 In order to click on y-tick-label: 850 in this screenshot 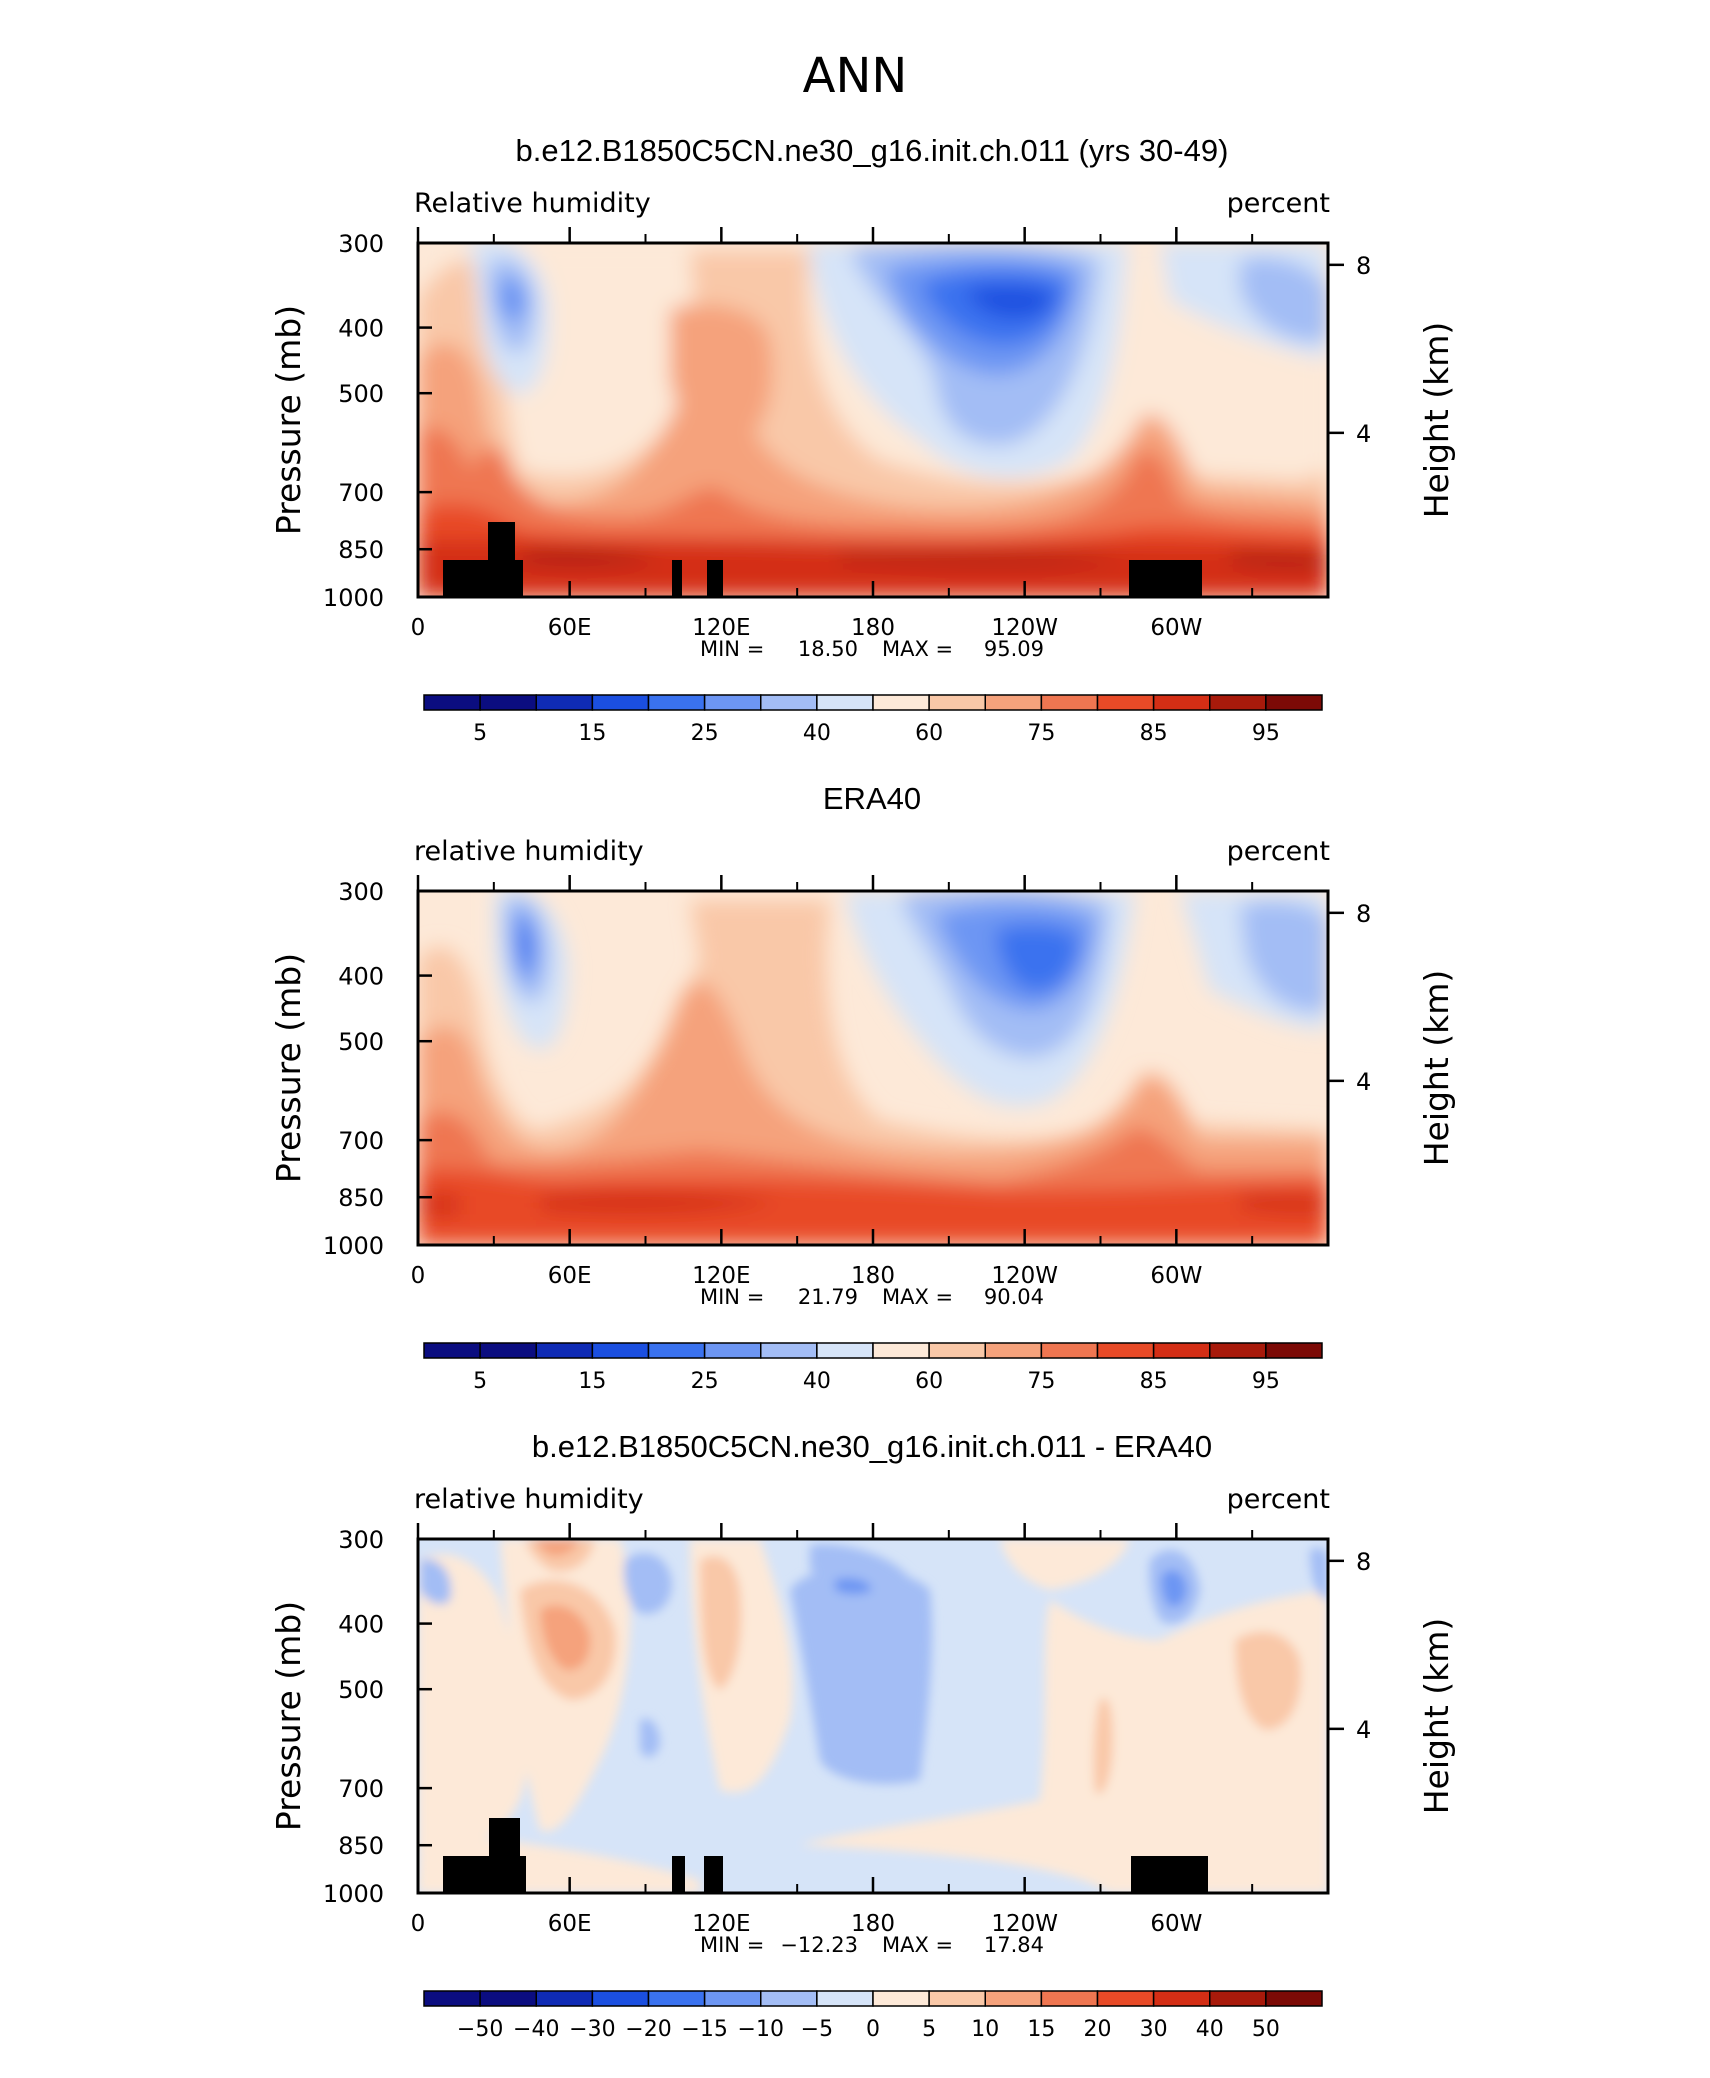, I will do `click(361, 1198)`.